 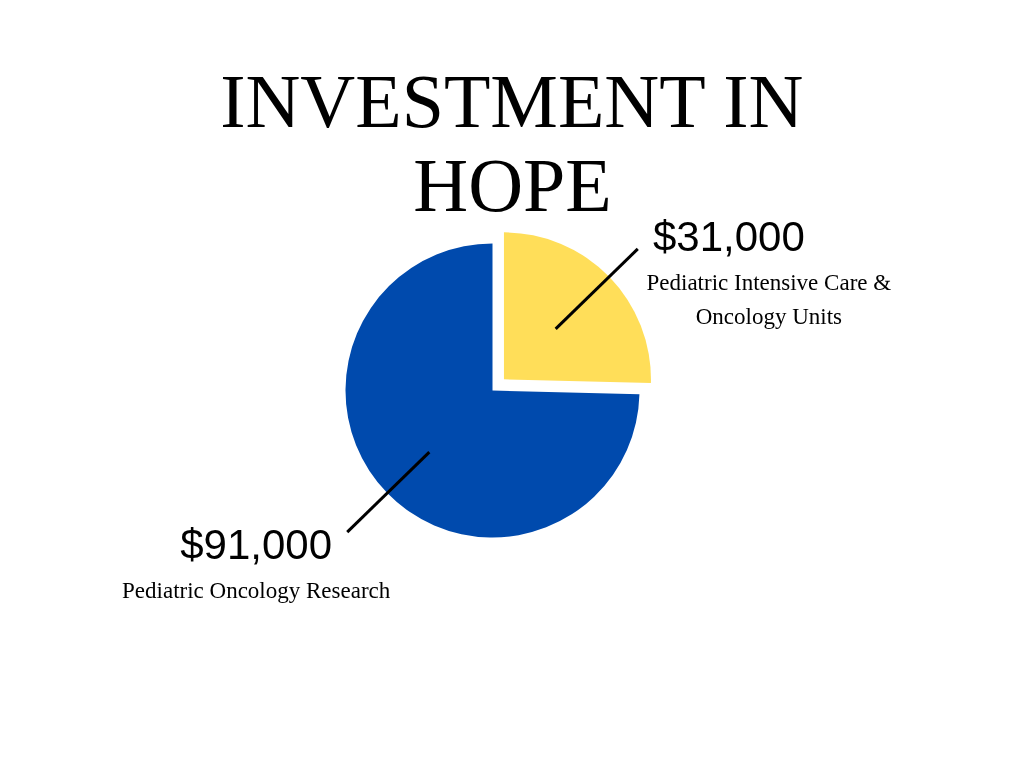 What do you see at coordinates (256, 590) in the screenshot?
I see `slice-label: Pediatric Oncology Research` at bounding box center [256, 590].